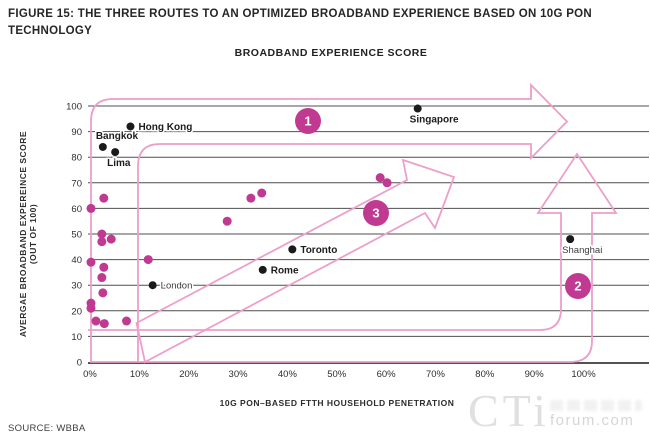 The width and height of the screenshot is (650, 444). I want to click on x-tick-label: 40%, so click(288, 374).